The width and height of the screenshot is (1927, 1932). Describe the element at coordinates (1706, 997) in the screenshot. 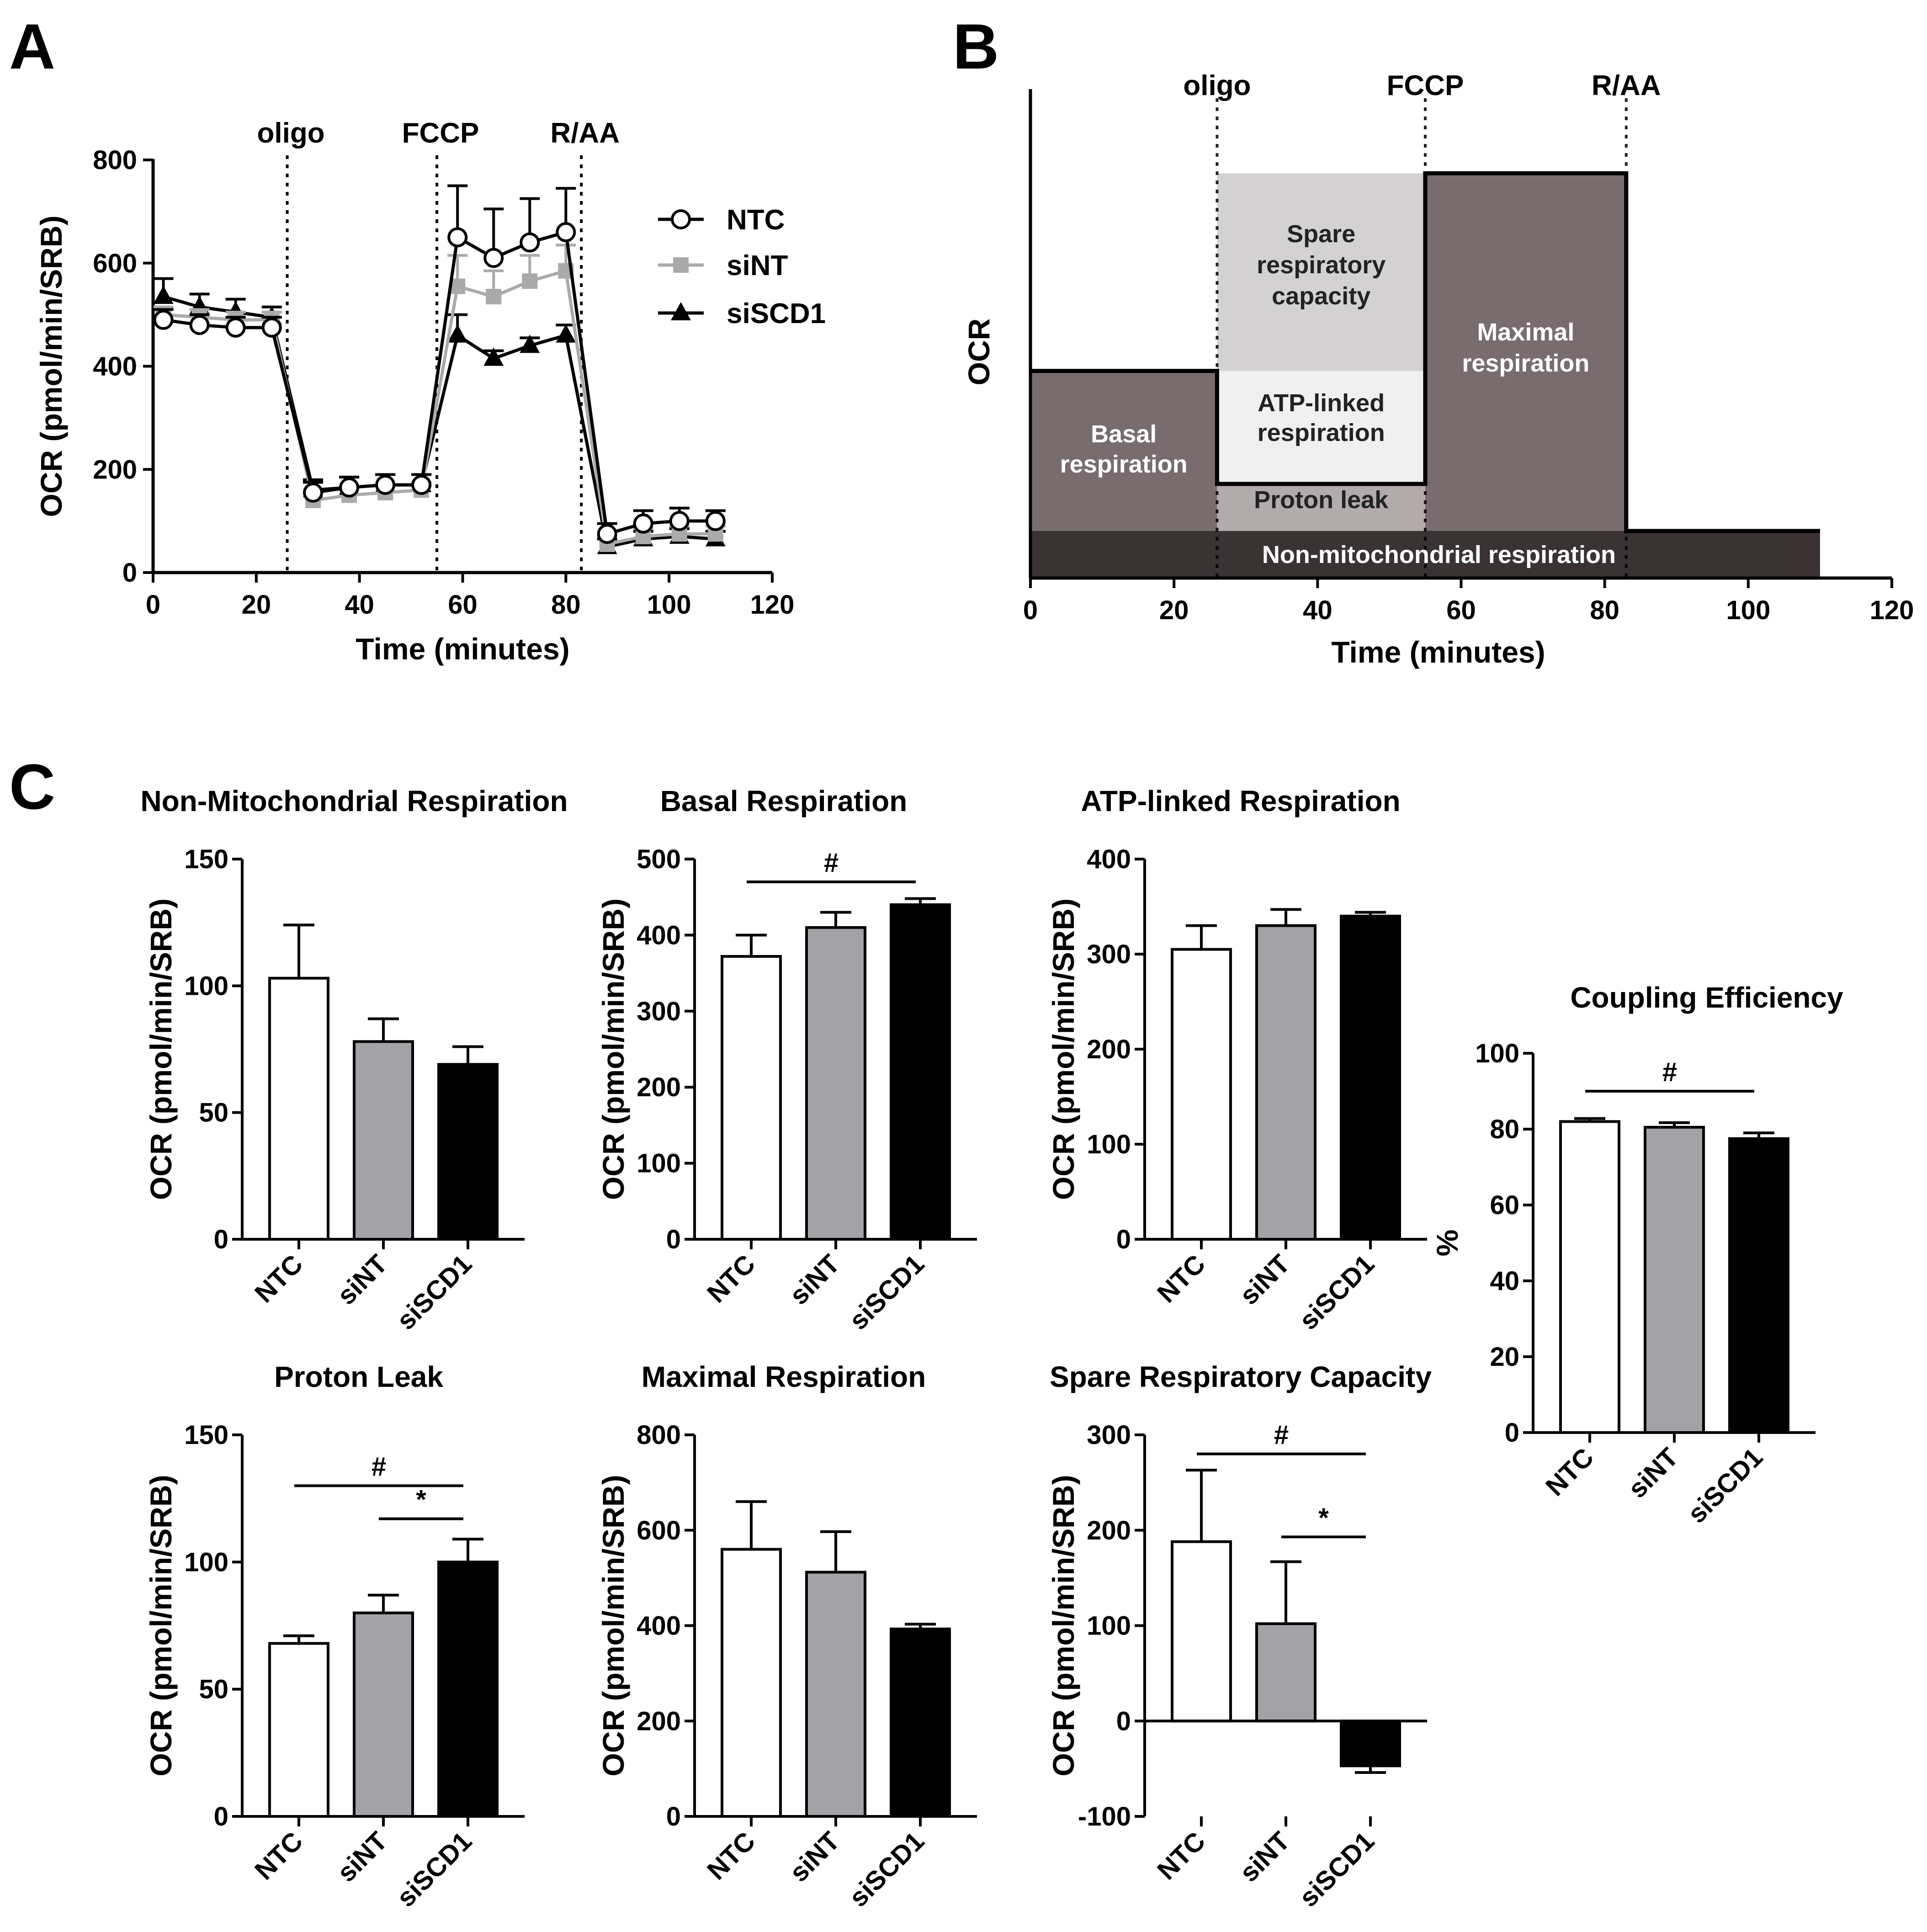

I see `chart-title: Coupling Efficiency` at that location.